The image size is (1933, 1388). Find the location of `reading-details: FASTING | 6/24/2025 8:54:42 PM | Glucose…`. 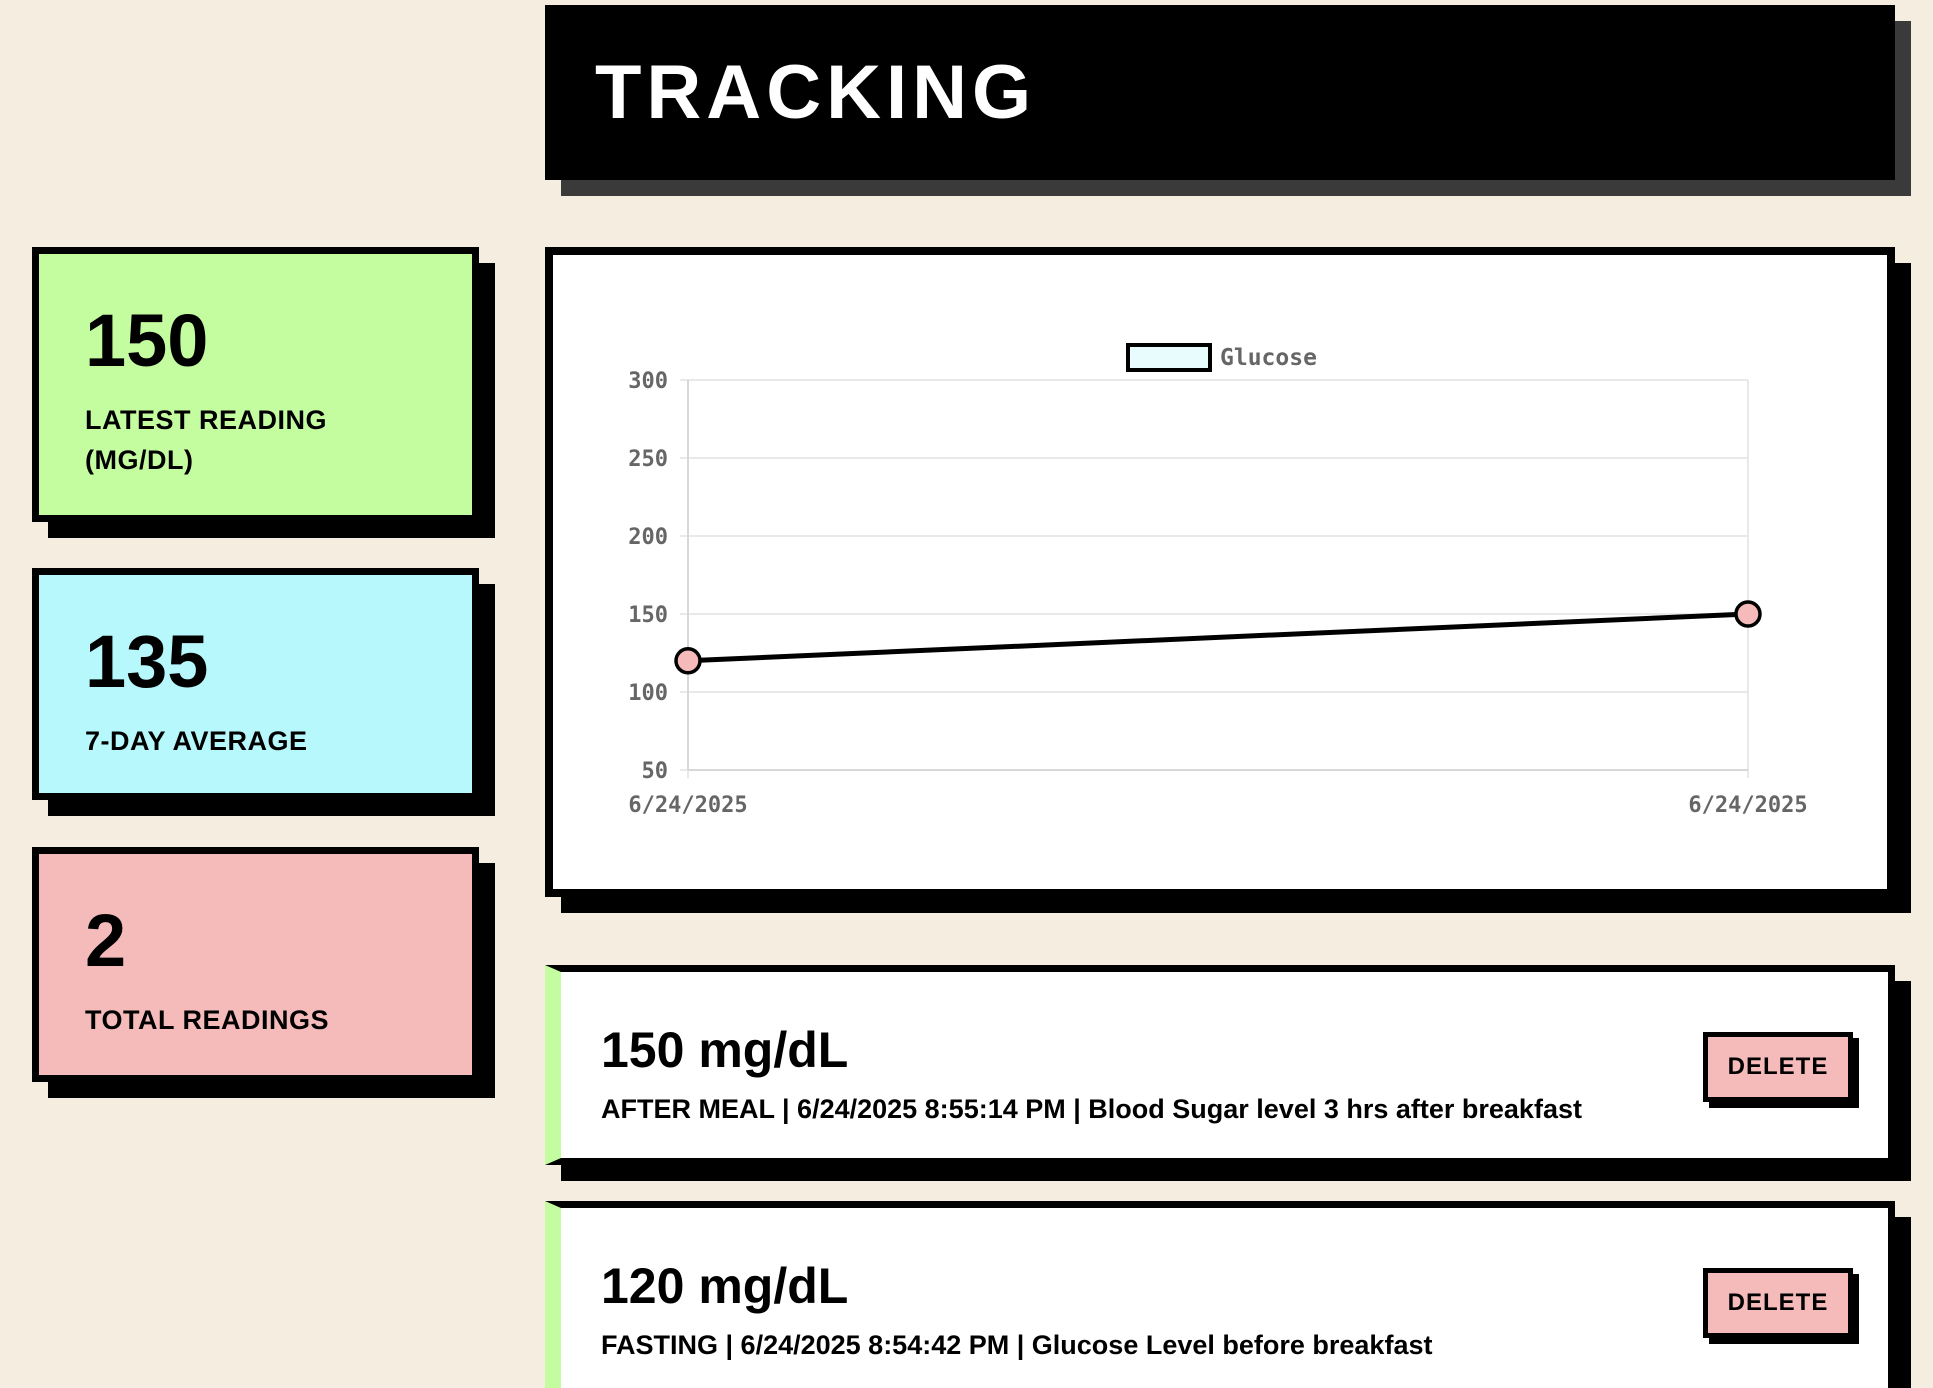

reading-details: FASTING | 6/24/2025 8:54:42 PM | Glucose… is located at coordinates (1017, 1345).